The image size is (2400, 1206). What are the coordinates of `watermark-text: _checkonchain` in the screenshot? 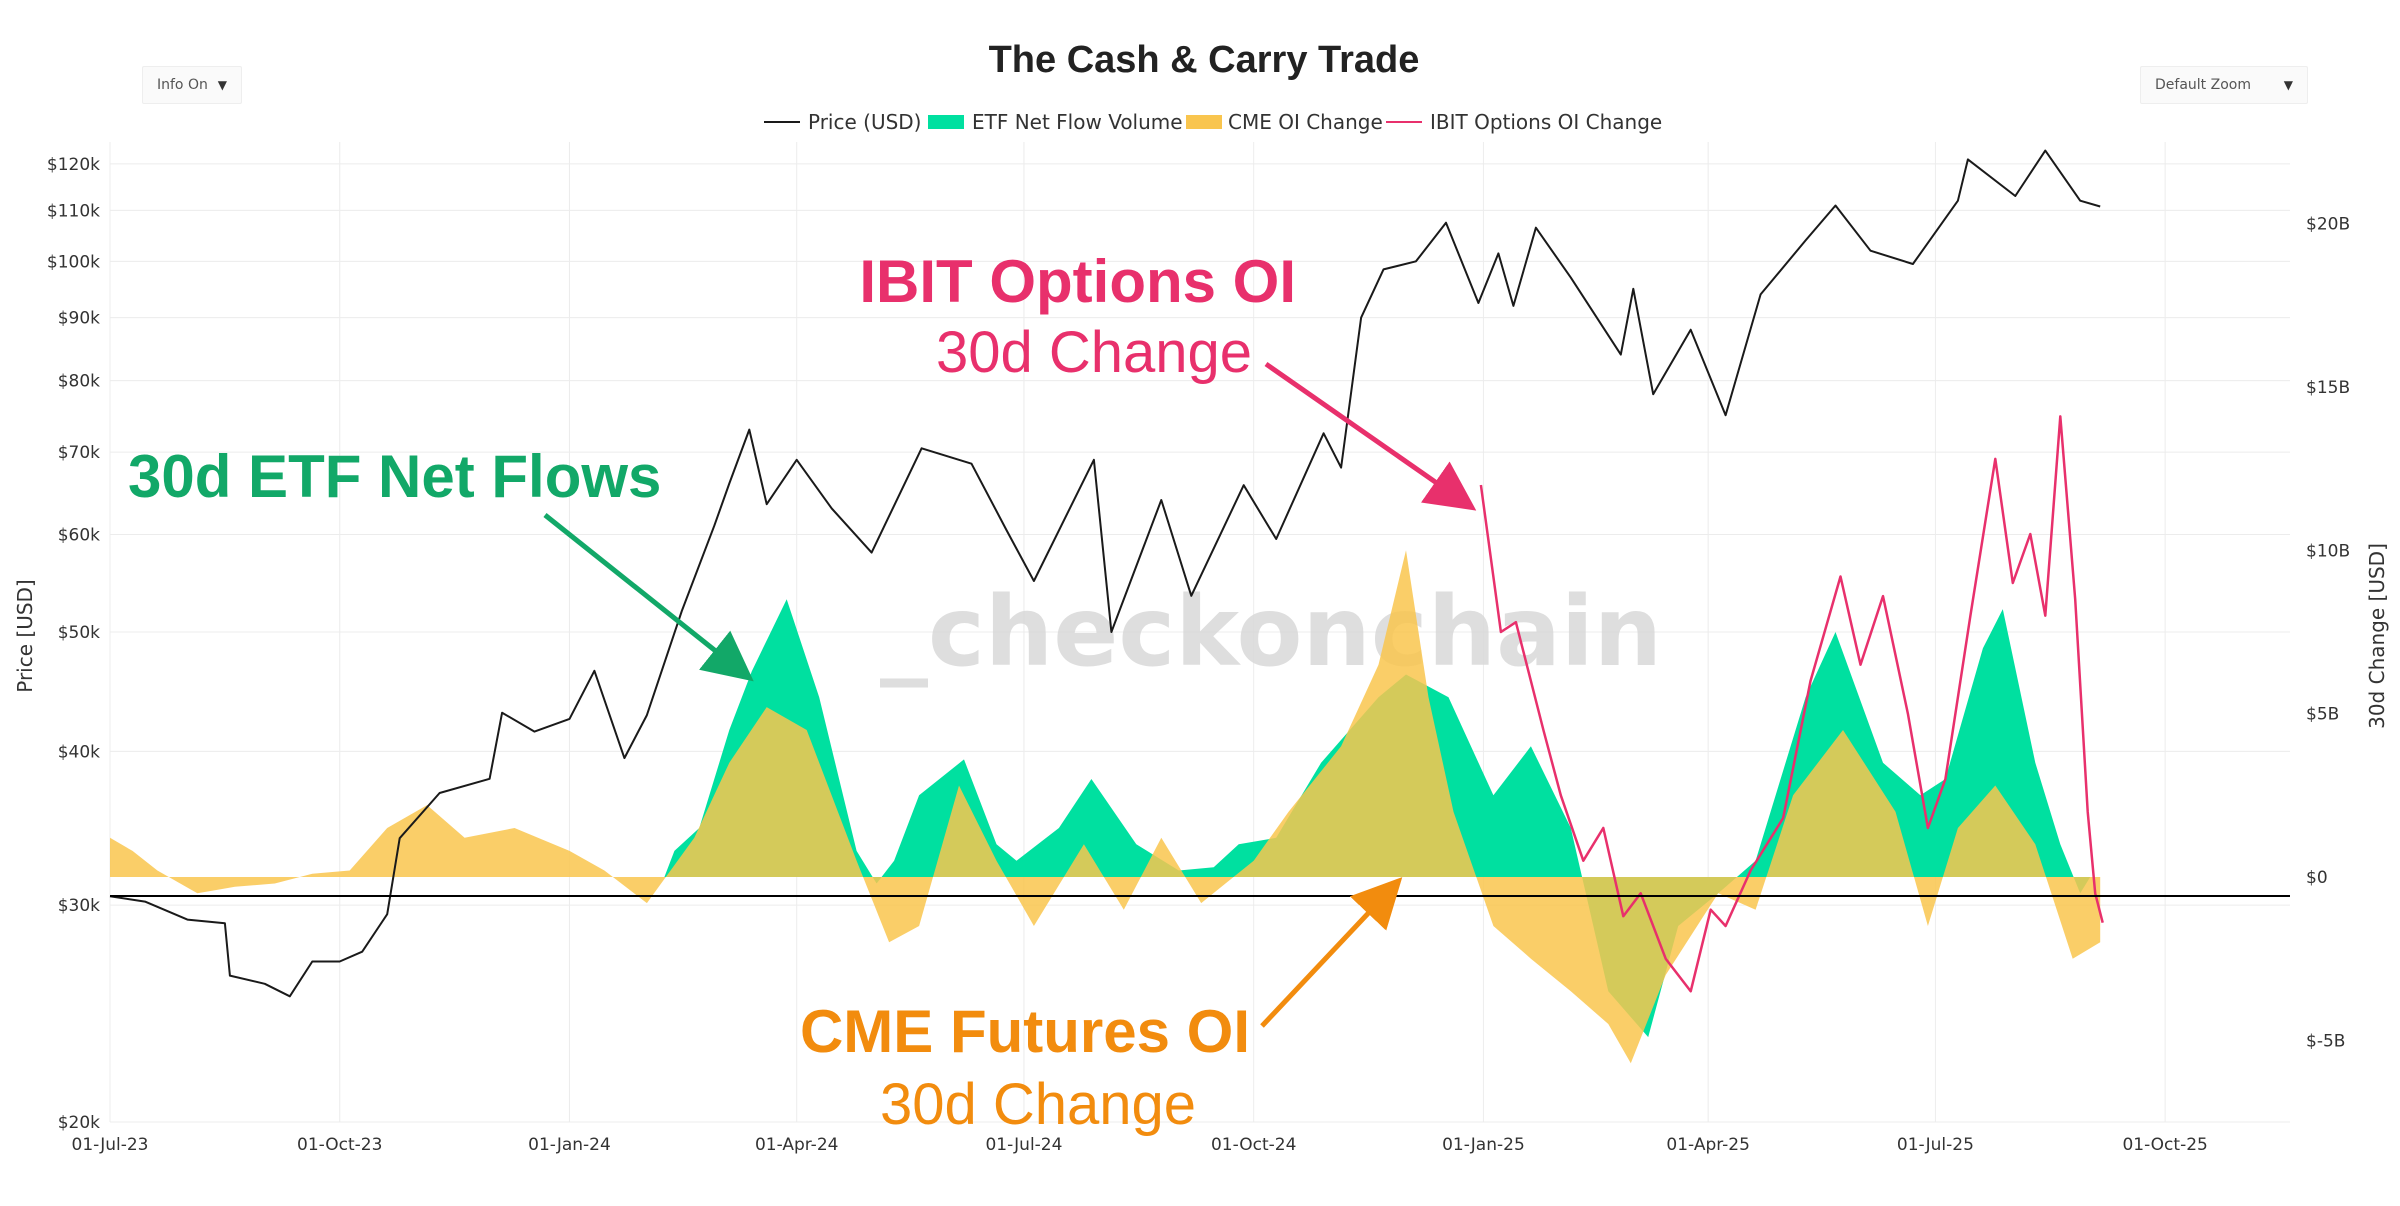 It's located at (1271, 632).